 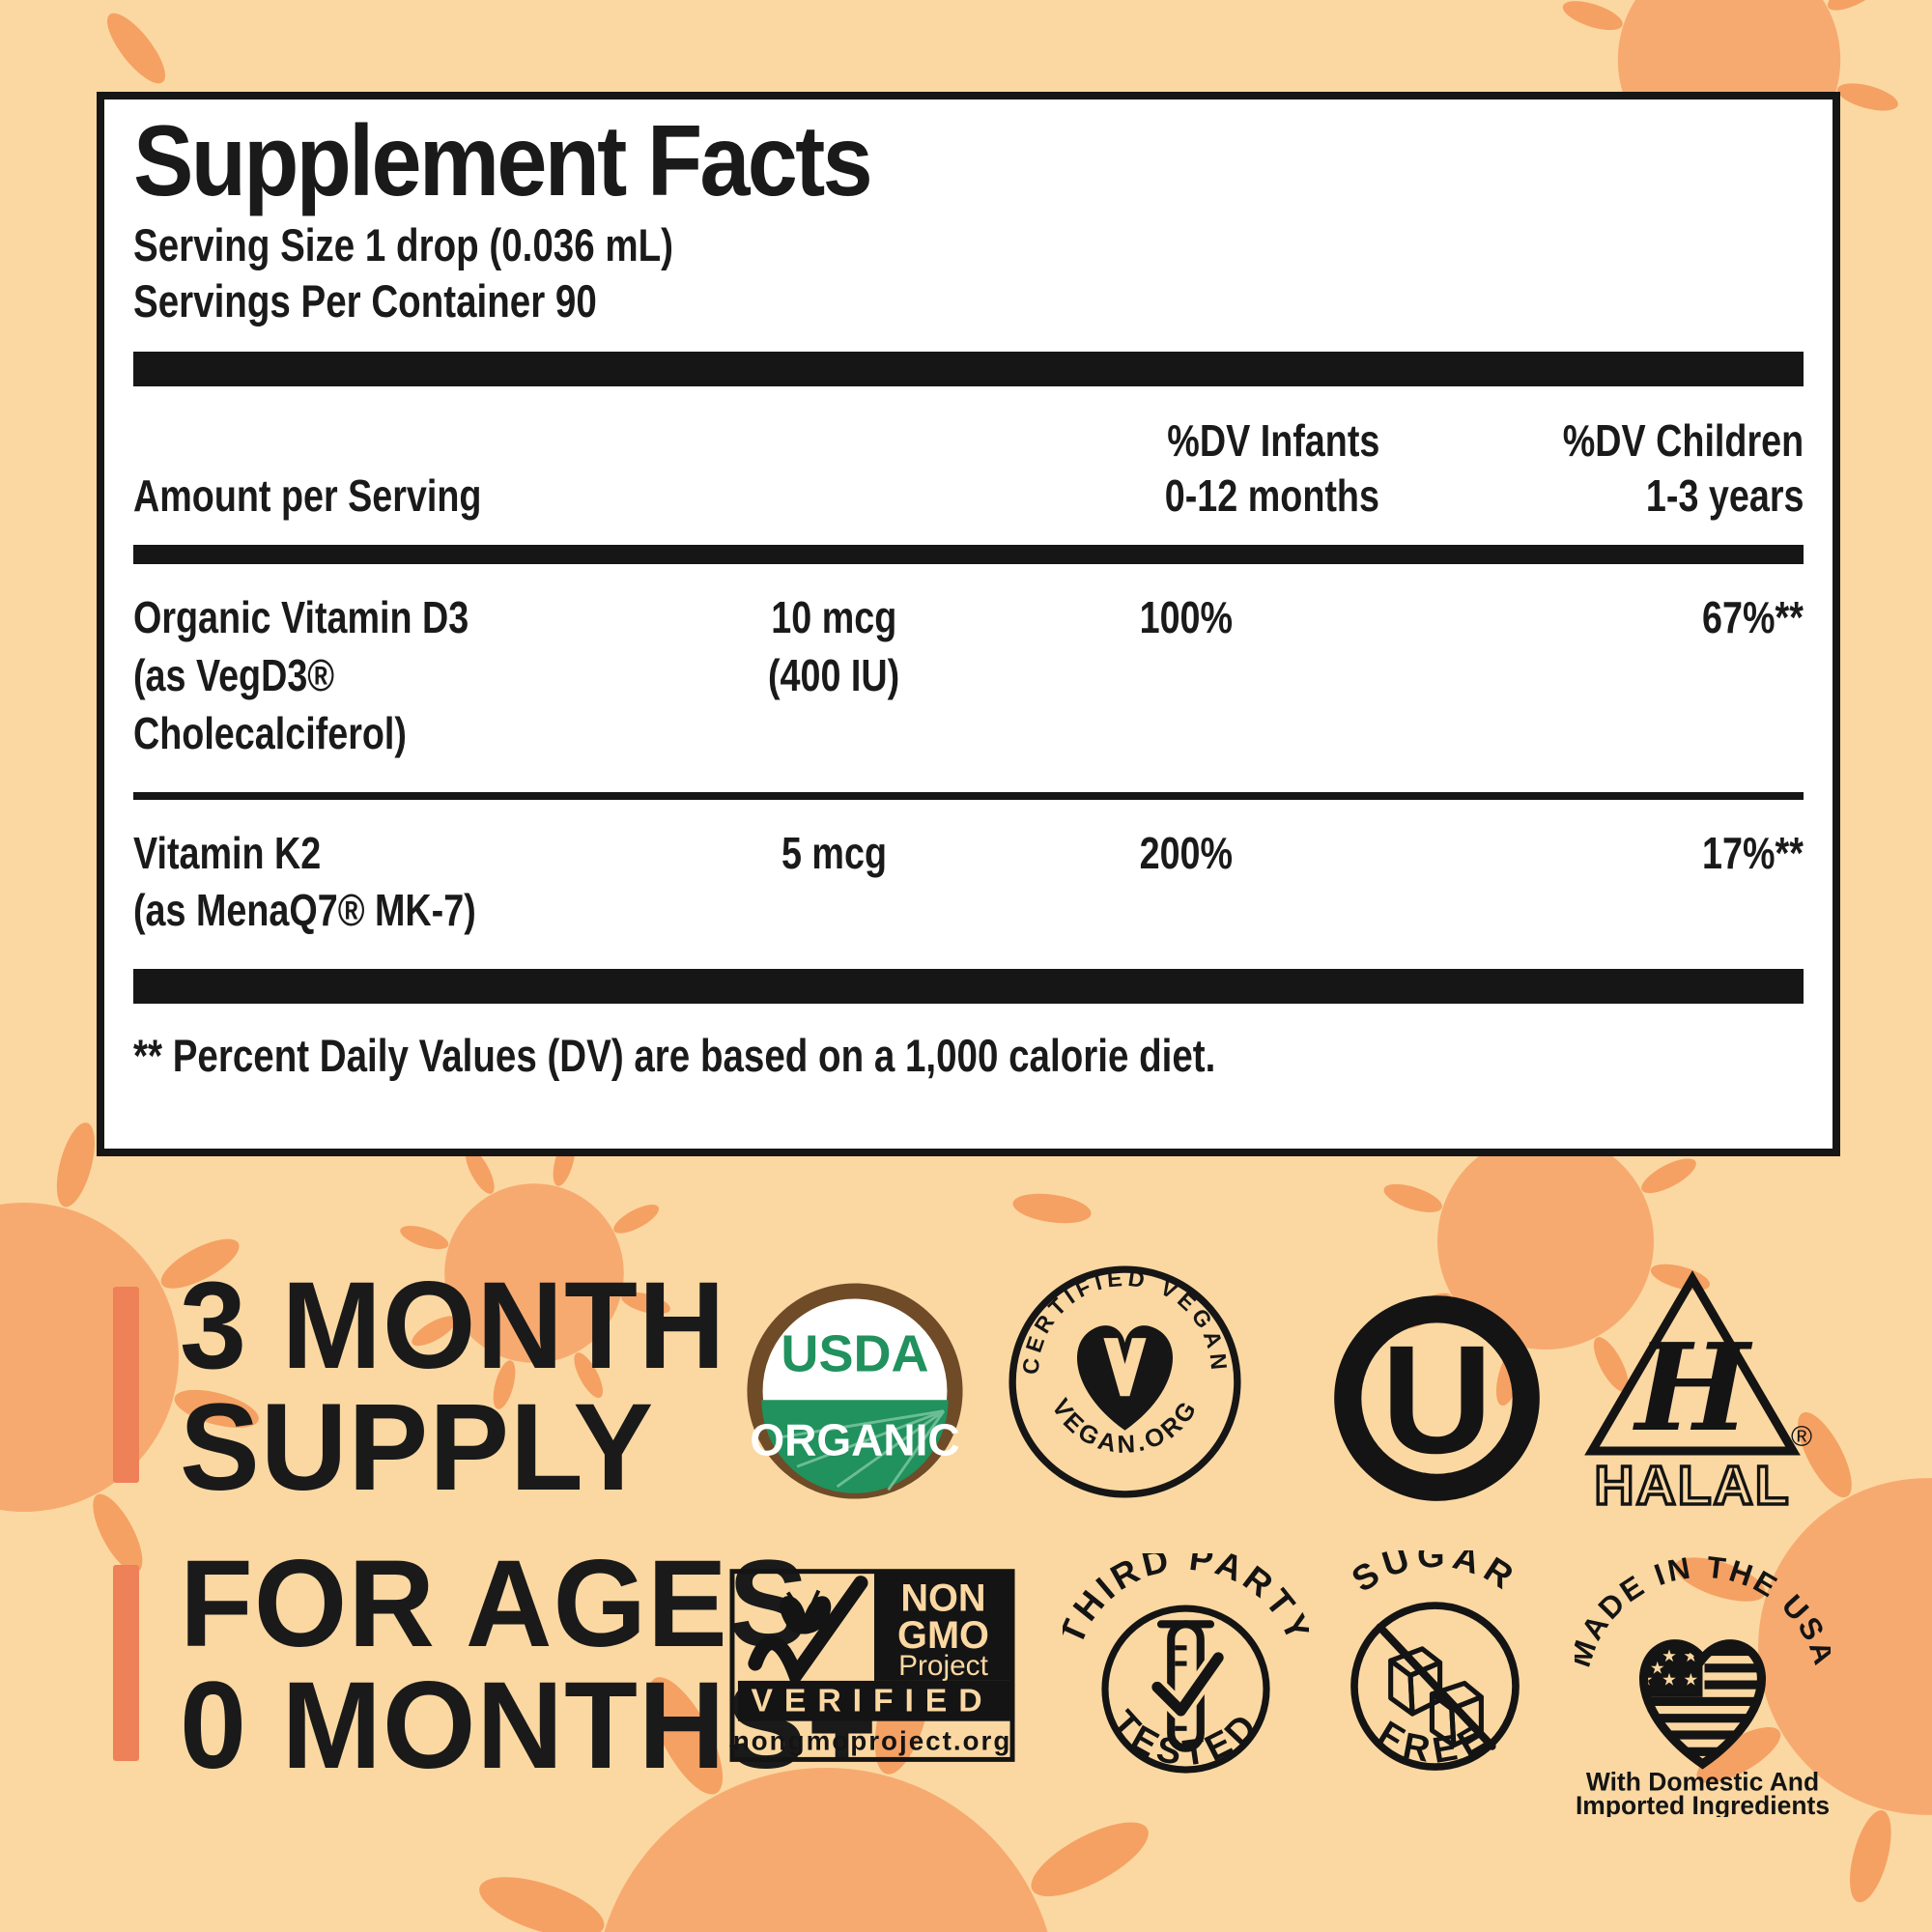 What do you see at coordinates (1683, 468) in the screenshot?
I see `header-dv-children: %DV Children 1-3 years` at bounding box center [1683, 468].